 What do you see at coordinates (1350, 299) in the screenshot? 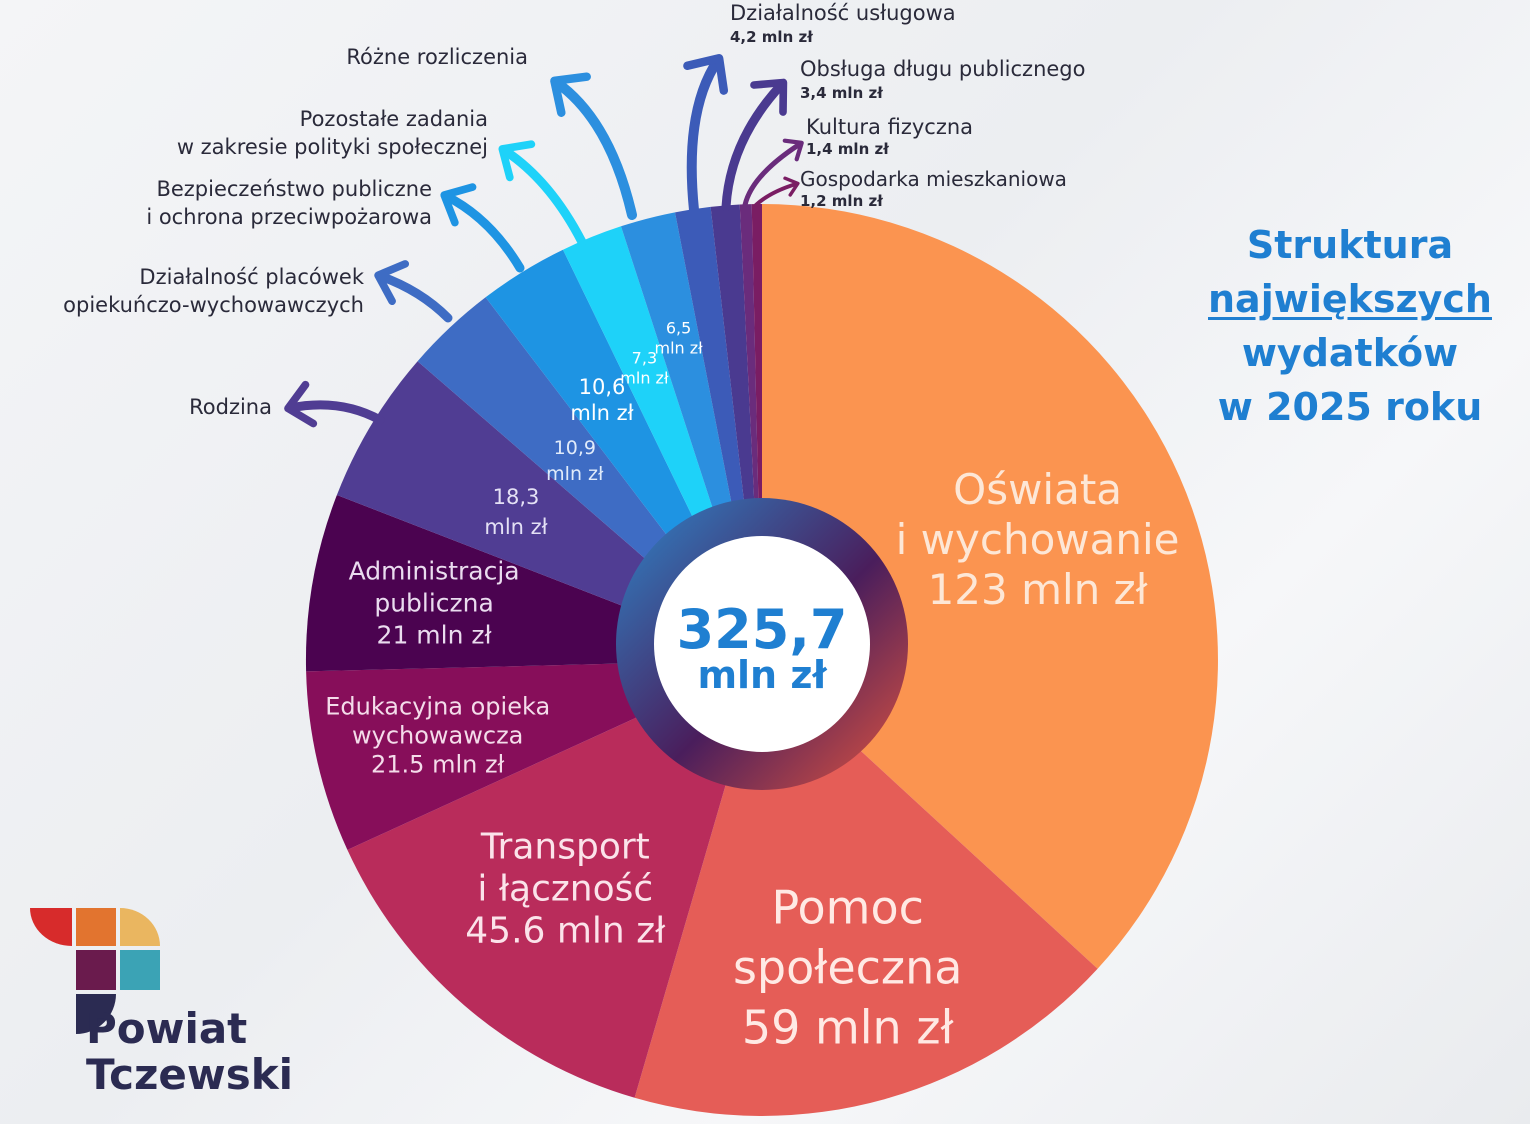
I see `title-line-2: największych` at bounding box center [1350, 299].